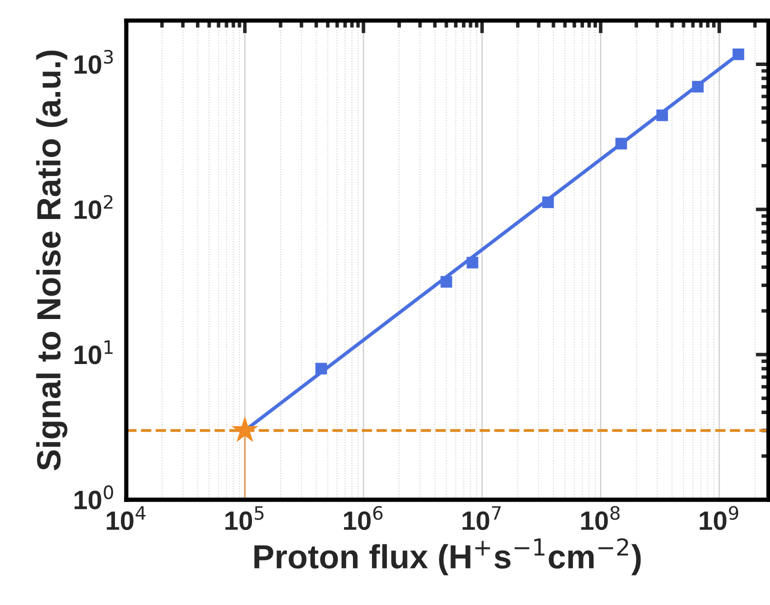  Describe the element at coordinates (719, 518) in the screenshot. I see `x-tick-label: 10$^{9}$` at that location.